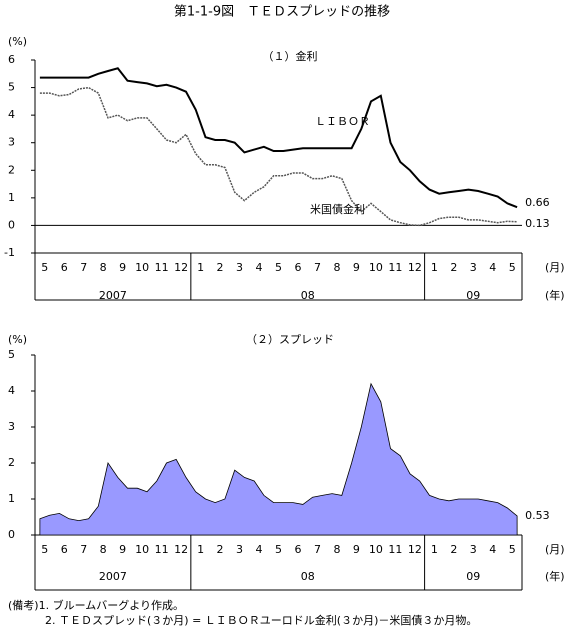  Describe the element at coordinates (290, 339) in the screenshot. I see `panel-title: （２）スプレッド` at that location.